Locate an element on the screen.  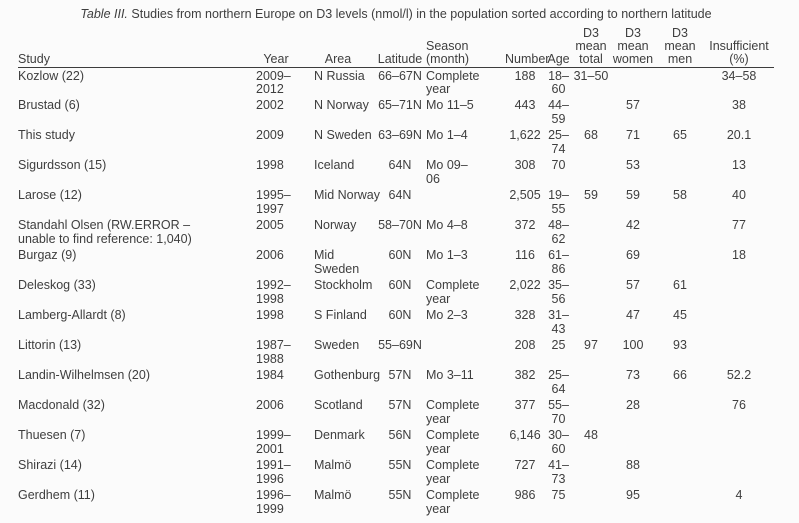
cell-number: 2,022 is located at coordinates (525, 285).